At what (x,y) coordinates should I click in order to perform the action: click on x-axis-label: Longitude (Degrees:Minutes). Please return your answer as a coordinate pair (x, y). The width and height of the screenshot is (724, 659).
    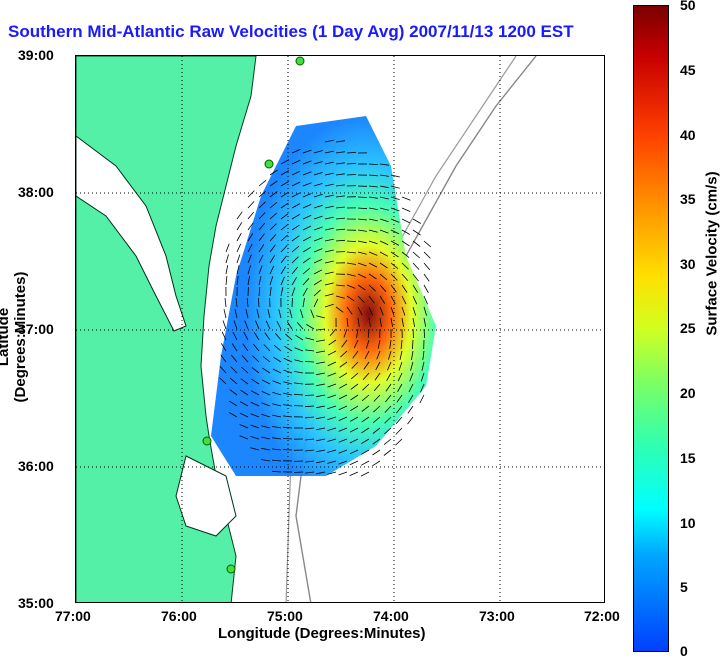
    Looking at the image, I should click on (322, 633).